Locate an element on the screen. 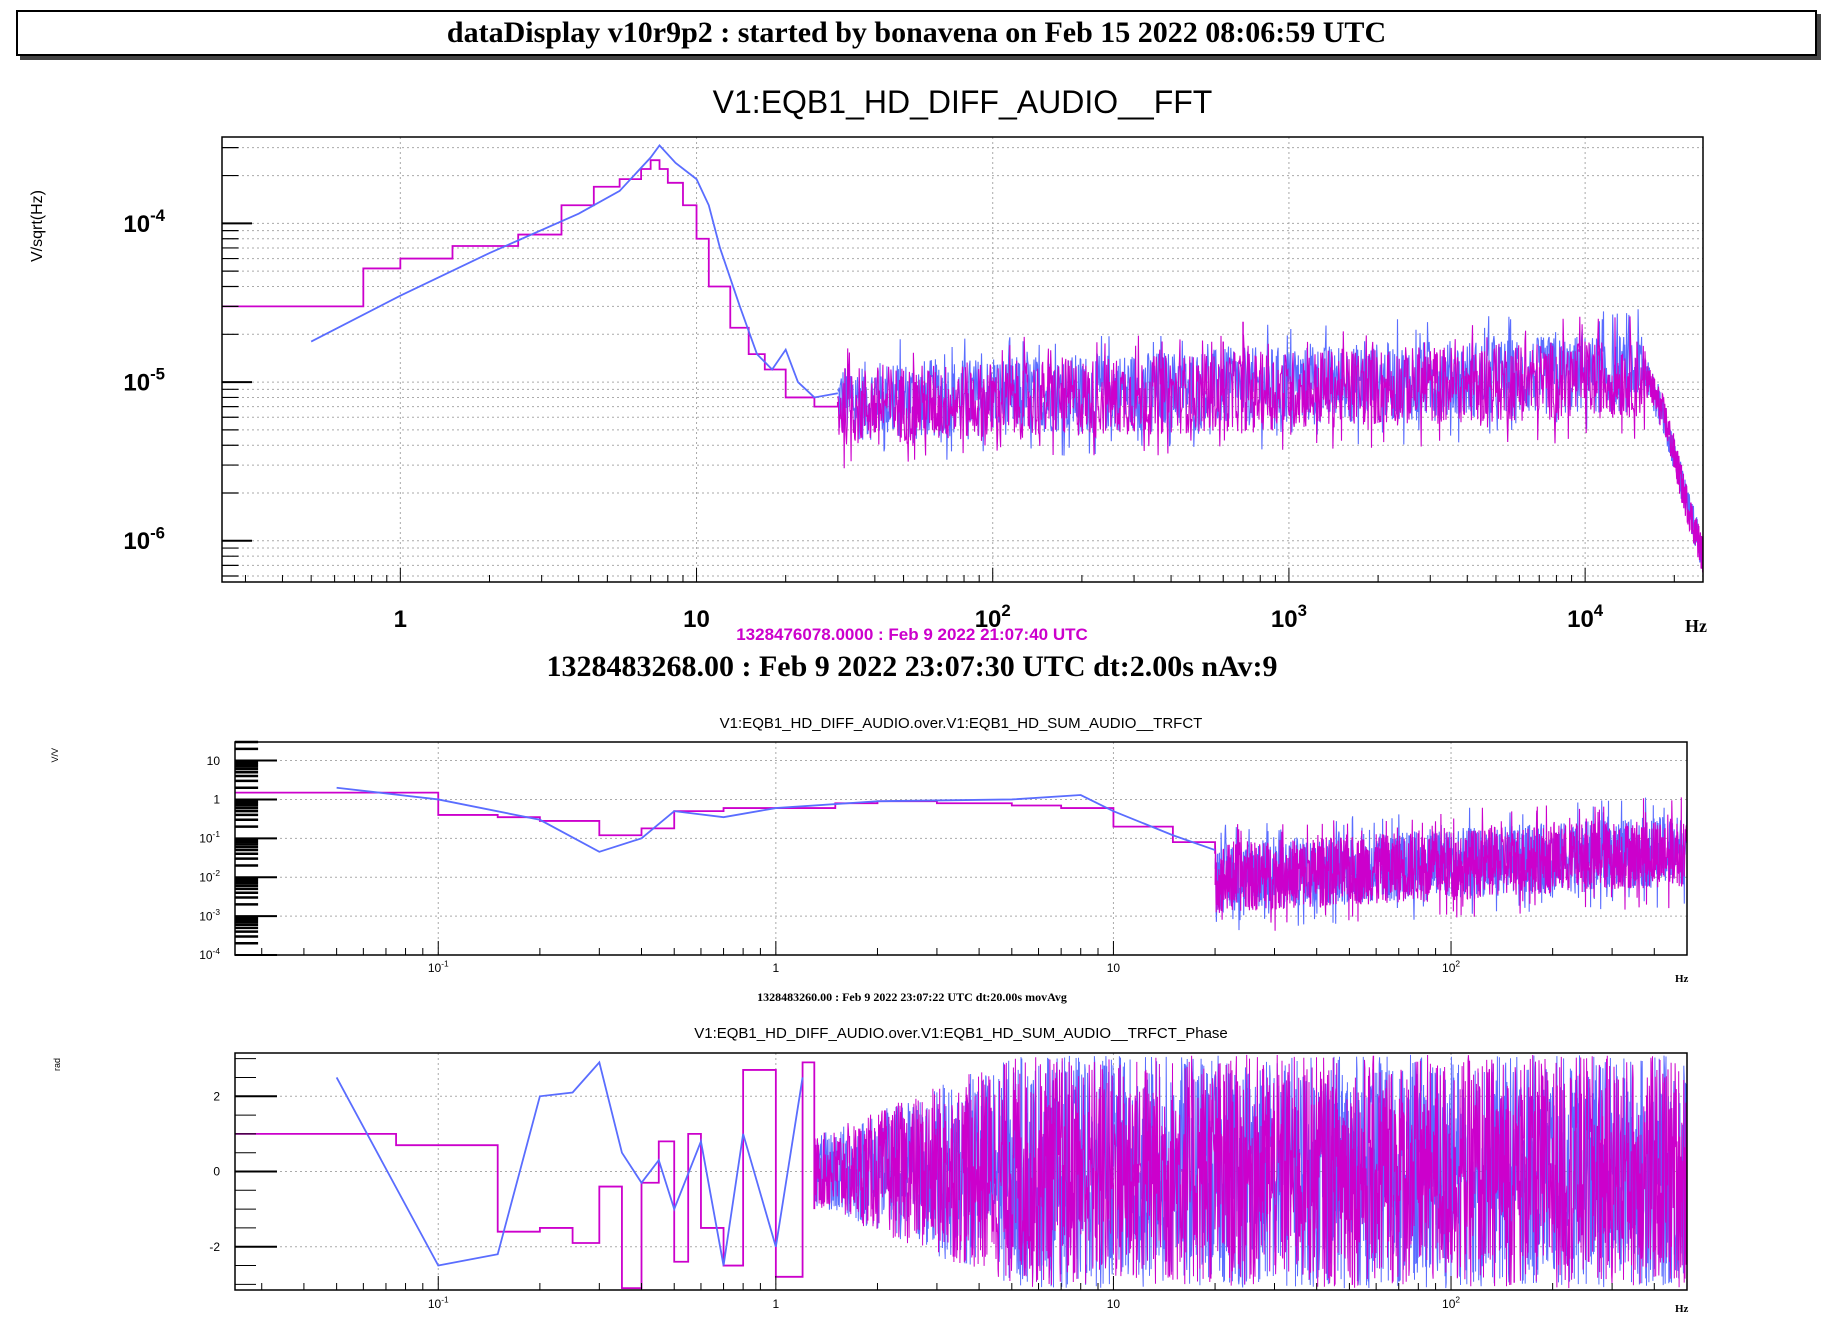  y-tick-label: 10⁻² is located at coordinates (209, 876).